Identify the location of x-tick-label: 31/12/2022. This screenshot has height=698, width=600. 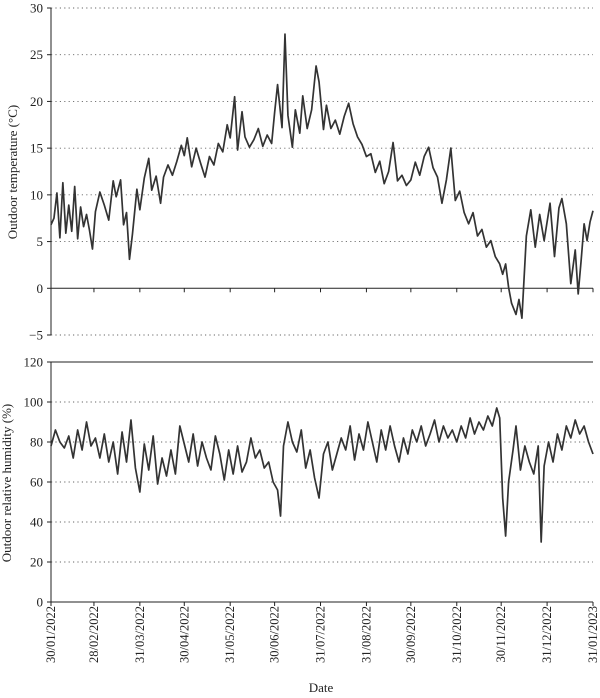
(547, 634).